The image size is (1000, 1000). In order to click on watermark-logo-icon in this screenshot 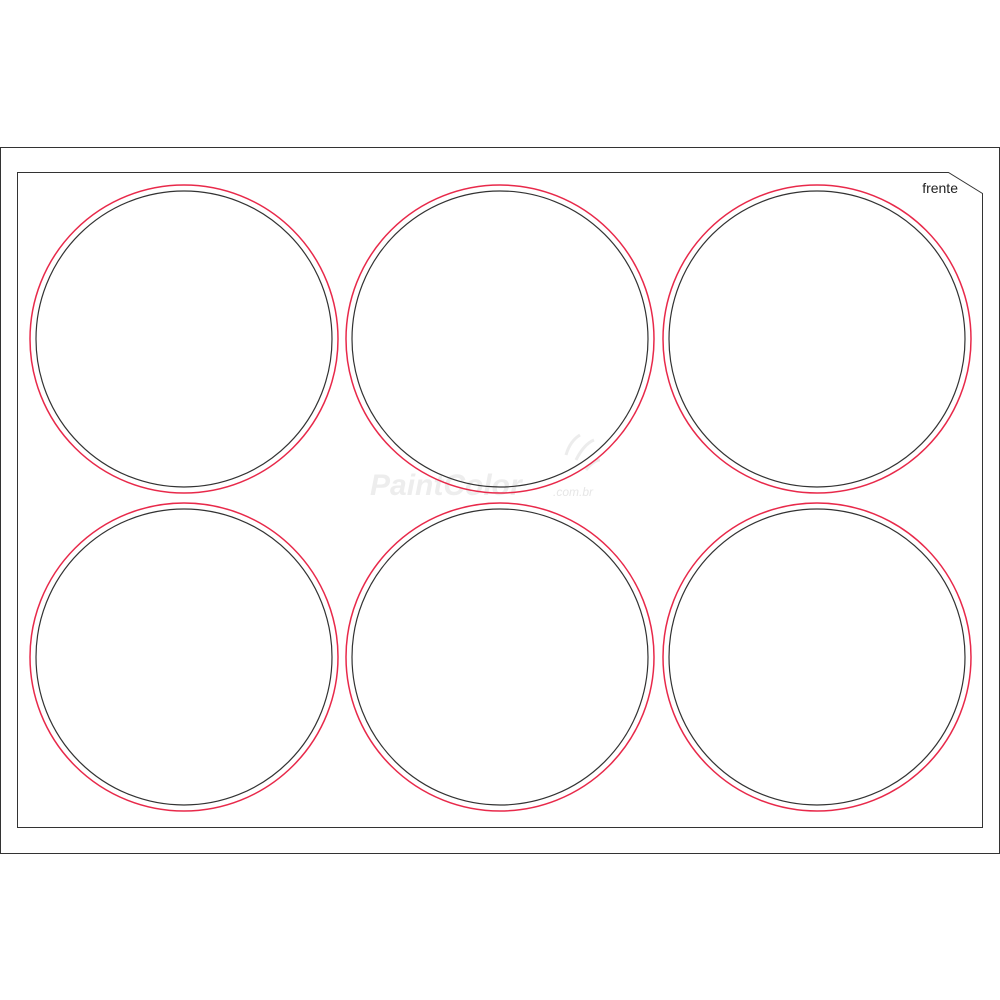, I will do `click(582, 452)`.